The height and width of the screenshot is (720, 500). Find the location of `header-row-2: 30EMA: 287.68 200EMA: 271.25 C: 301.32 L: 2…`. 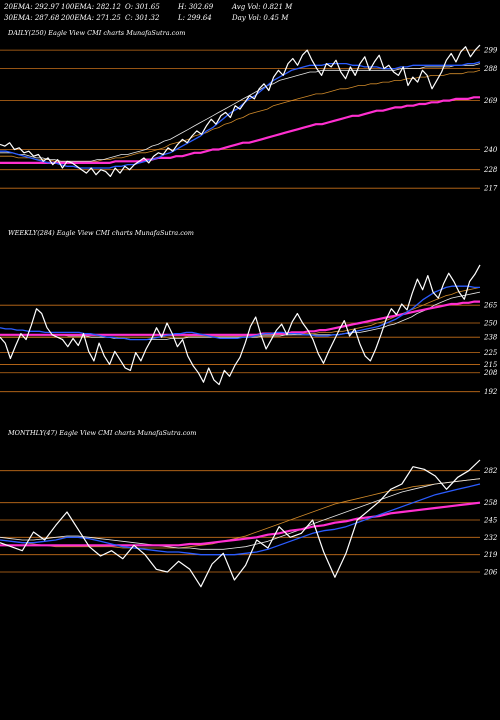

header-row-2: 30EMA: 287.68 200EMA: 271.25 C: 301.32 L: 2… is located at coordinates (146, 18).